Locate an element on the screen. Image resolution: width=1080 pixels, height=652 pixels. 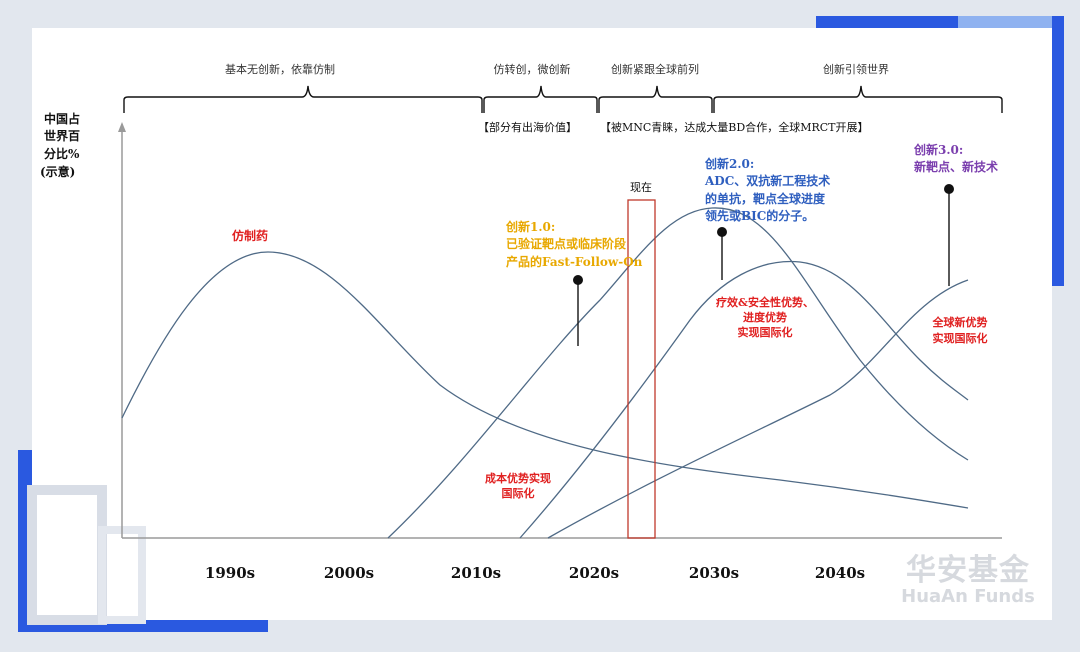
right-accent-bar is located at coordinates (1058, 151).